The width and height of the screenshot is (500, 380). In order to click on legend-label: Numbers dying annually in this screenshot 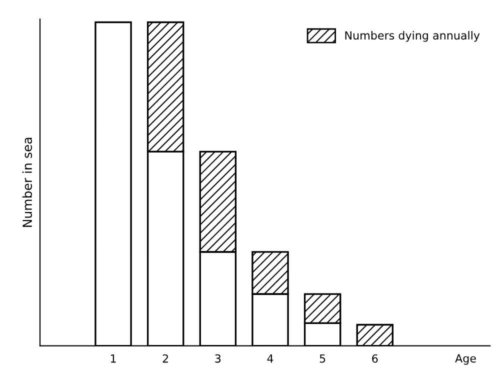, I will do `click(412, 36)`.